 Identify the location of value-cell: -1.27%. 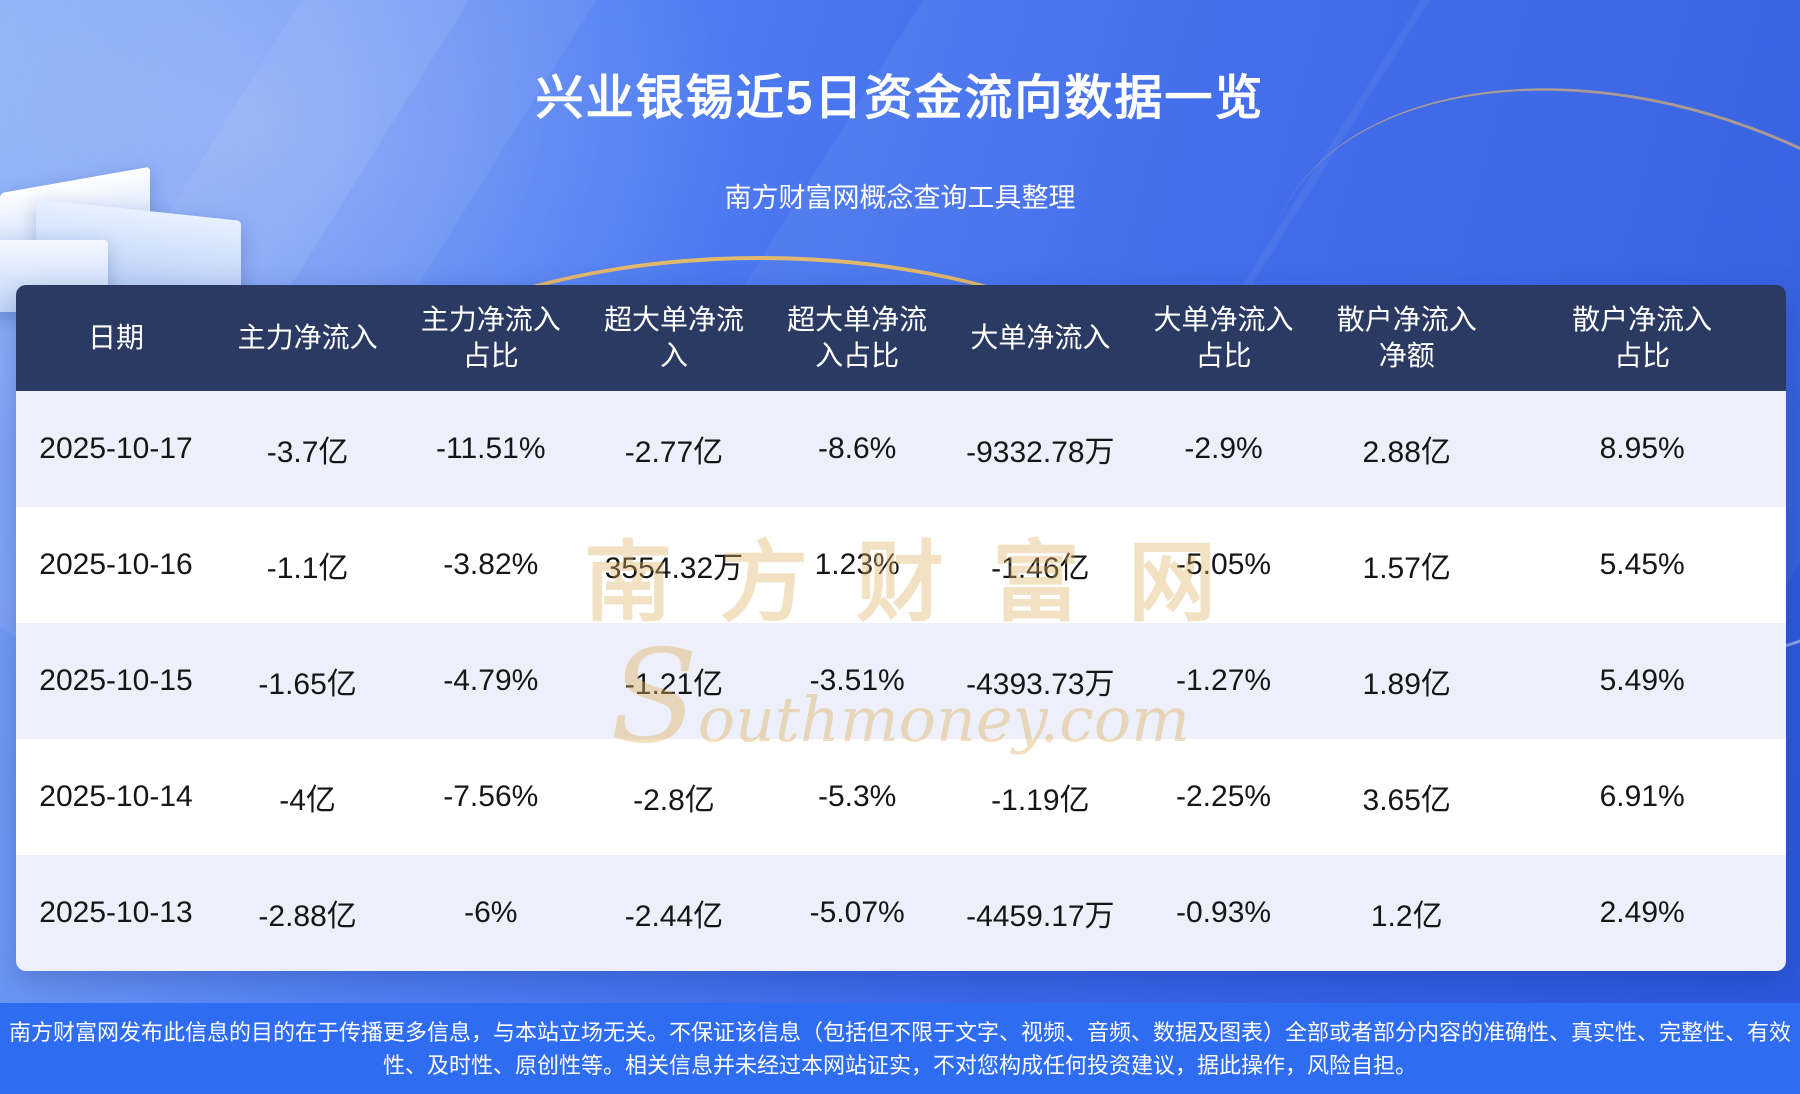
(1224, 680).